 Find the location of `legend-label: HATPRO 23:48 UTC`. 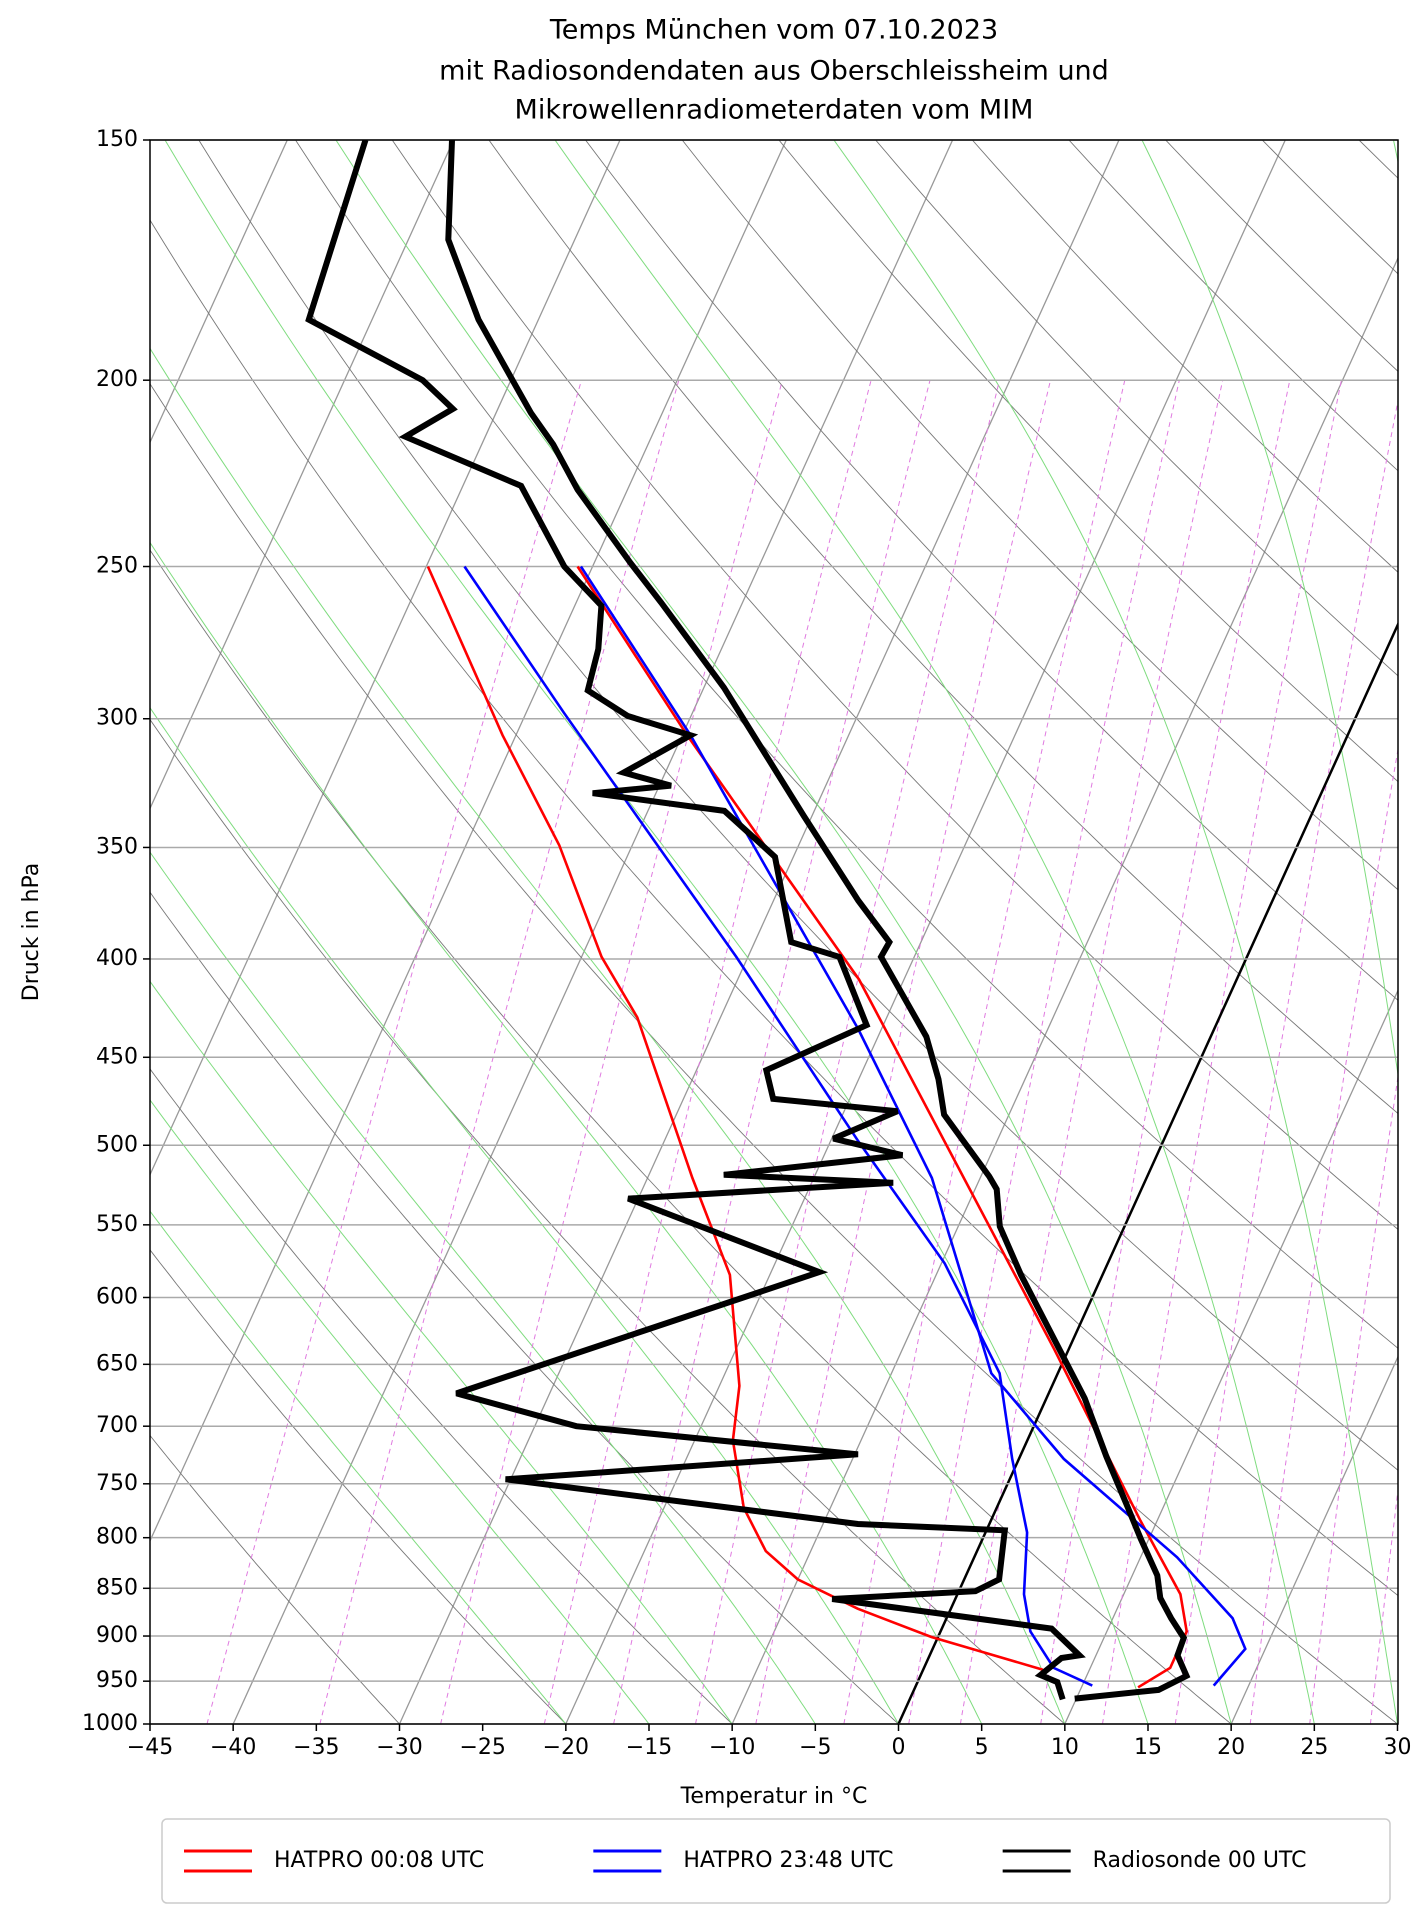

legend-label: HATPRO 23:48 UTC is located at coordinates (788, 1860).